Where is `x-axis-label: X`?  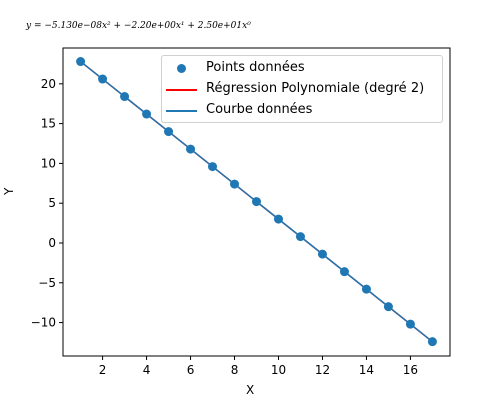
x-axis-label: X is located at coordinates (250, 390).